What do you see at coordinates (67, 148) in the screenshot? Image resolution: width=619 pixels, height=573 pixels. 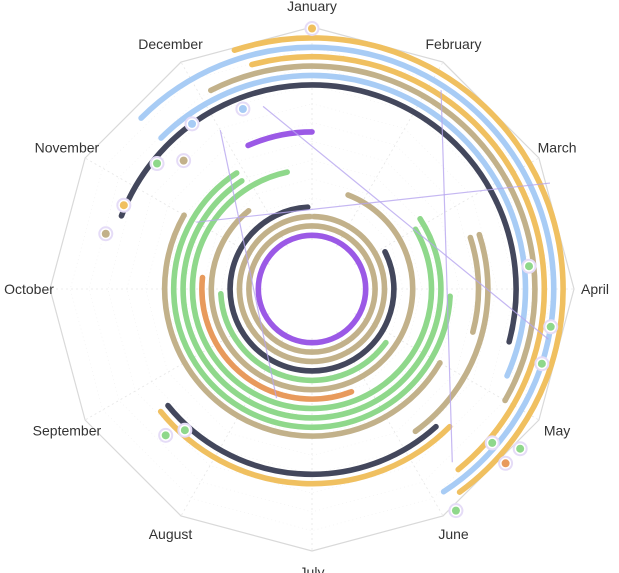 I see `month-label: November` at bounding box center [67, 148].